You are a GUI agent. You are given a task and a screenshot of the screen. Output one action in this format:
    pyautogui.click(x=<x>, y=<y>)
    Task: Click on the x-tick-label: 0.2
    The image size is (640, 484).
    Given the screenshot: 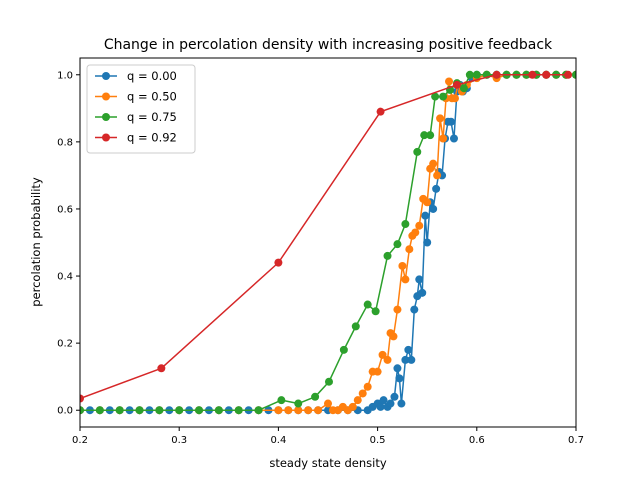 What is the action you would take?
    pyautogui.click(x=80, y=440)
    